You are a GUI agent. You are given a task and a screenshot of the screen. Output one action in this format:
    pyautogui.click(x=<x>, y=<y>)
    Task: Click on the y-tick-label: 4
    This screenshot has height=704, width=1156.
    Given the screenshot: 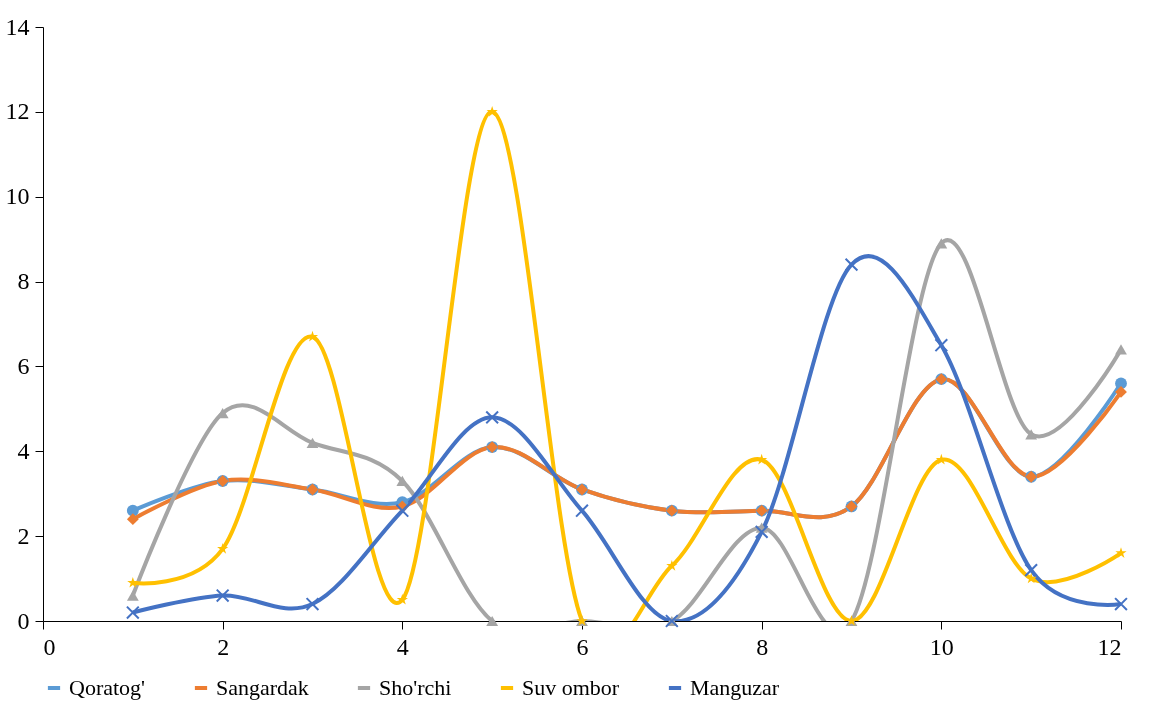 What is the action you would take?
    pyautogui.click(x=23, y=450)
    